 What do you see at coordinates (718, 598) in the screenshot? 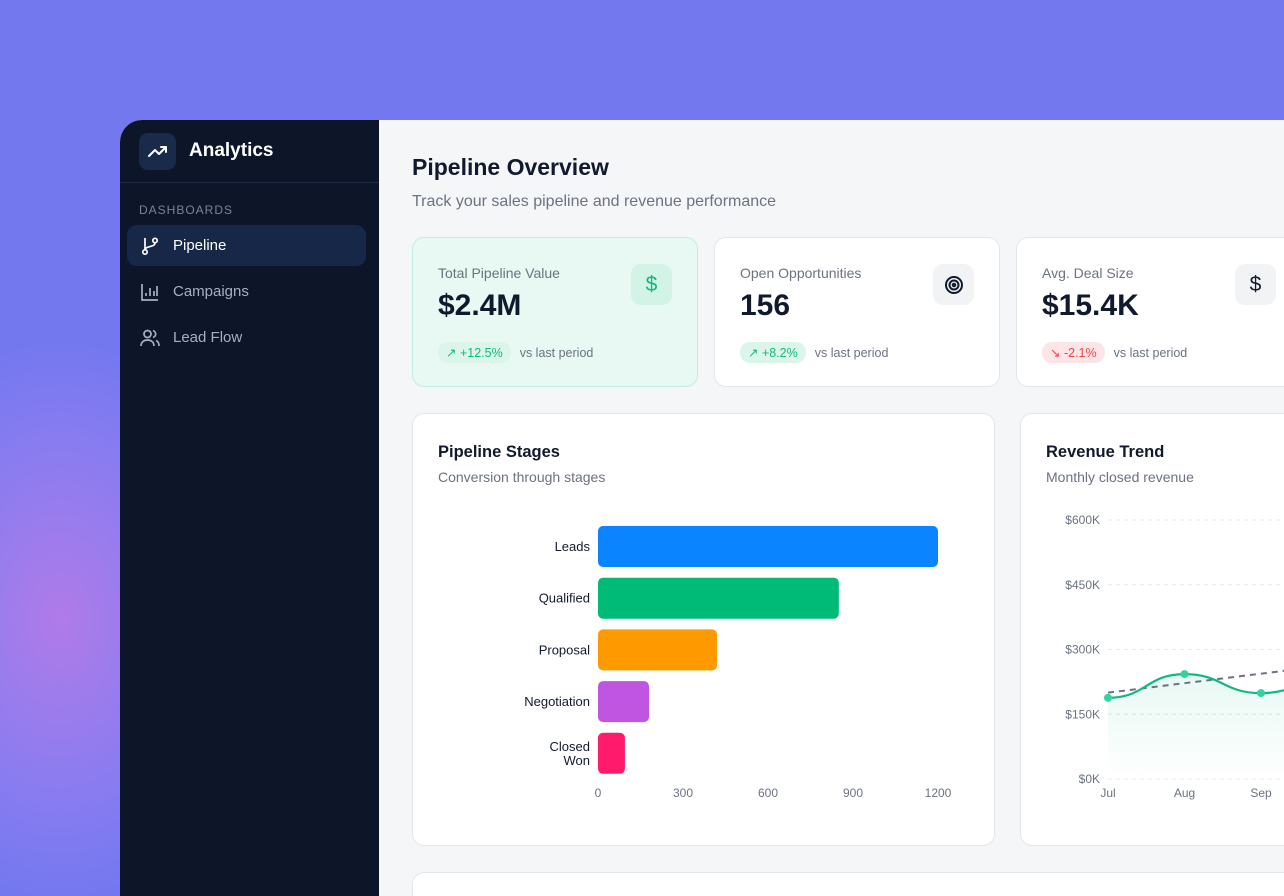
I see `bar-qualified` at bounding box center [718, 598].